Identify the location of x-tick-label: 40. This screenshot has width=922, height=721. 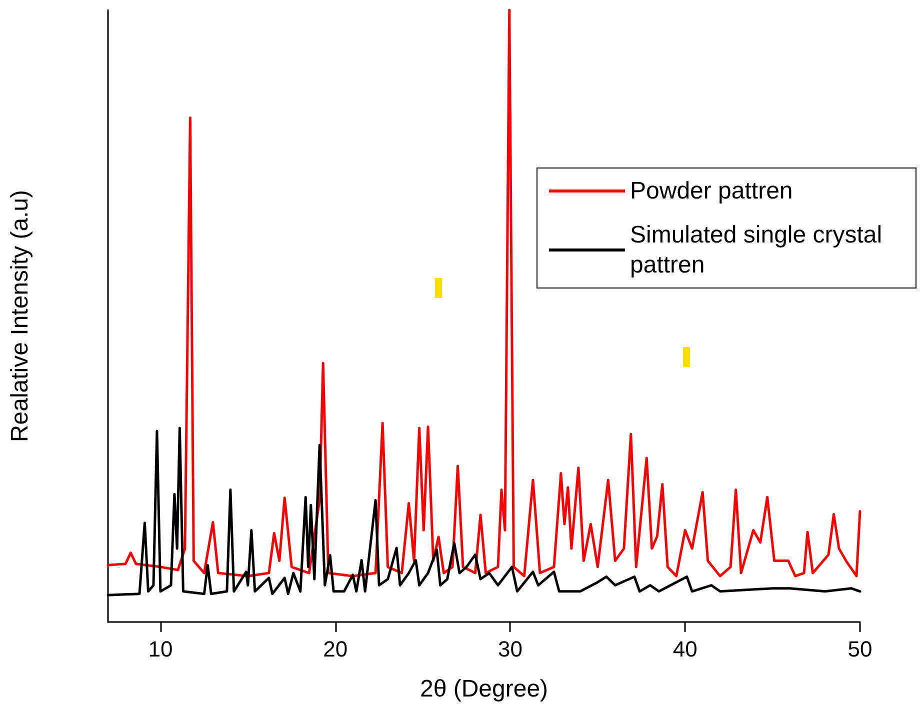
(685, 649).